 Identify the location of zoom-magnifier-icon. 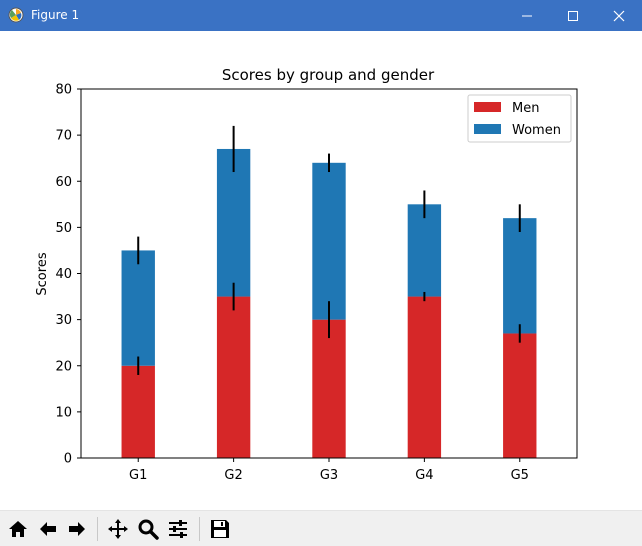
(148, 529).